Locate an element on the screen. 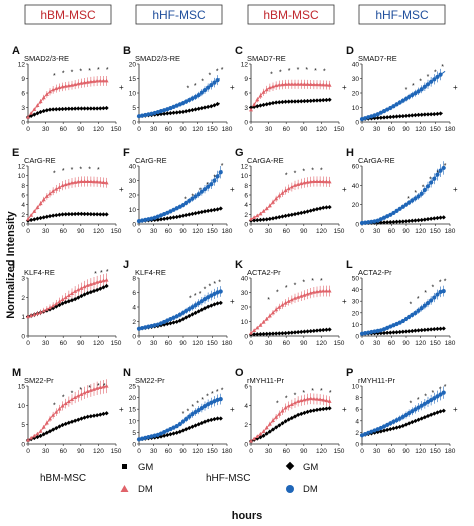 This screenshot has width=474, height=526. y-tick-label: 5 is located at coordinates (23, 425).